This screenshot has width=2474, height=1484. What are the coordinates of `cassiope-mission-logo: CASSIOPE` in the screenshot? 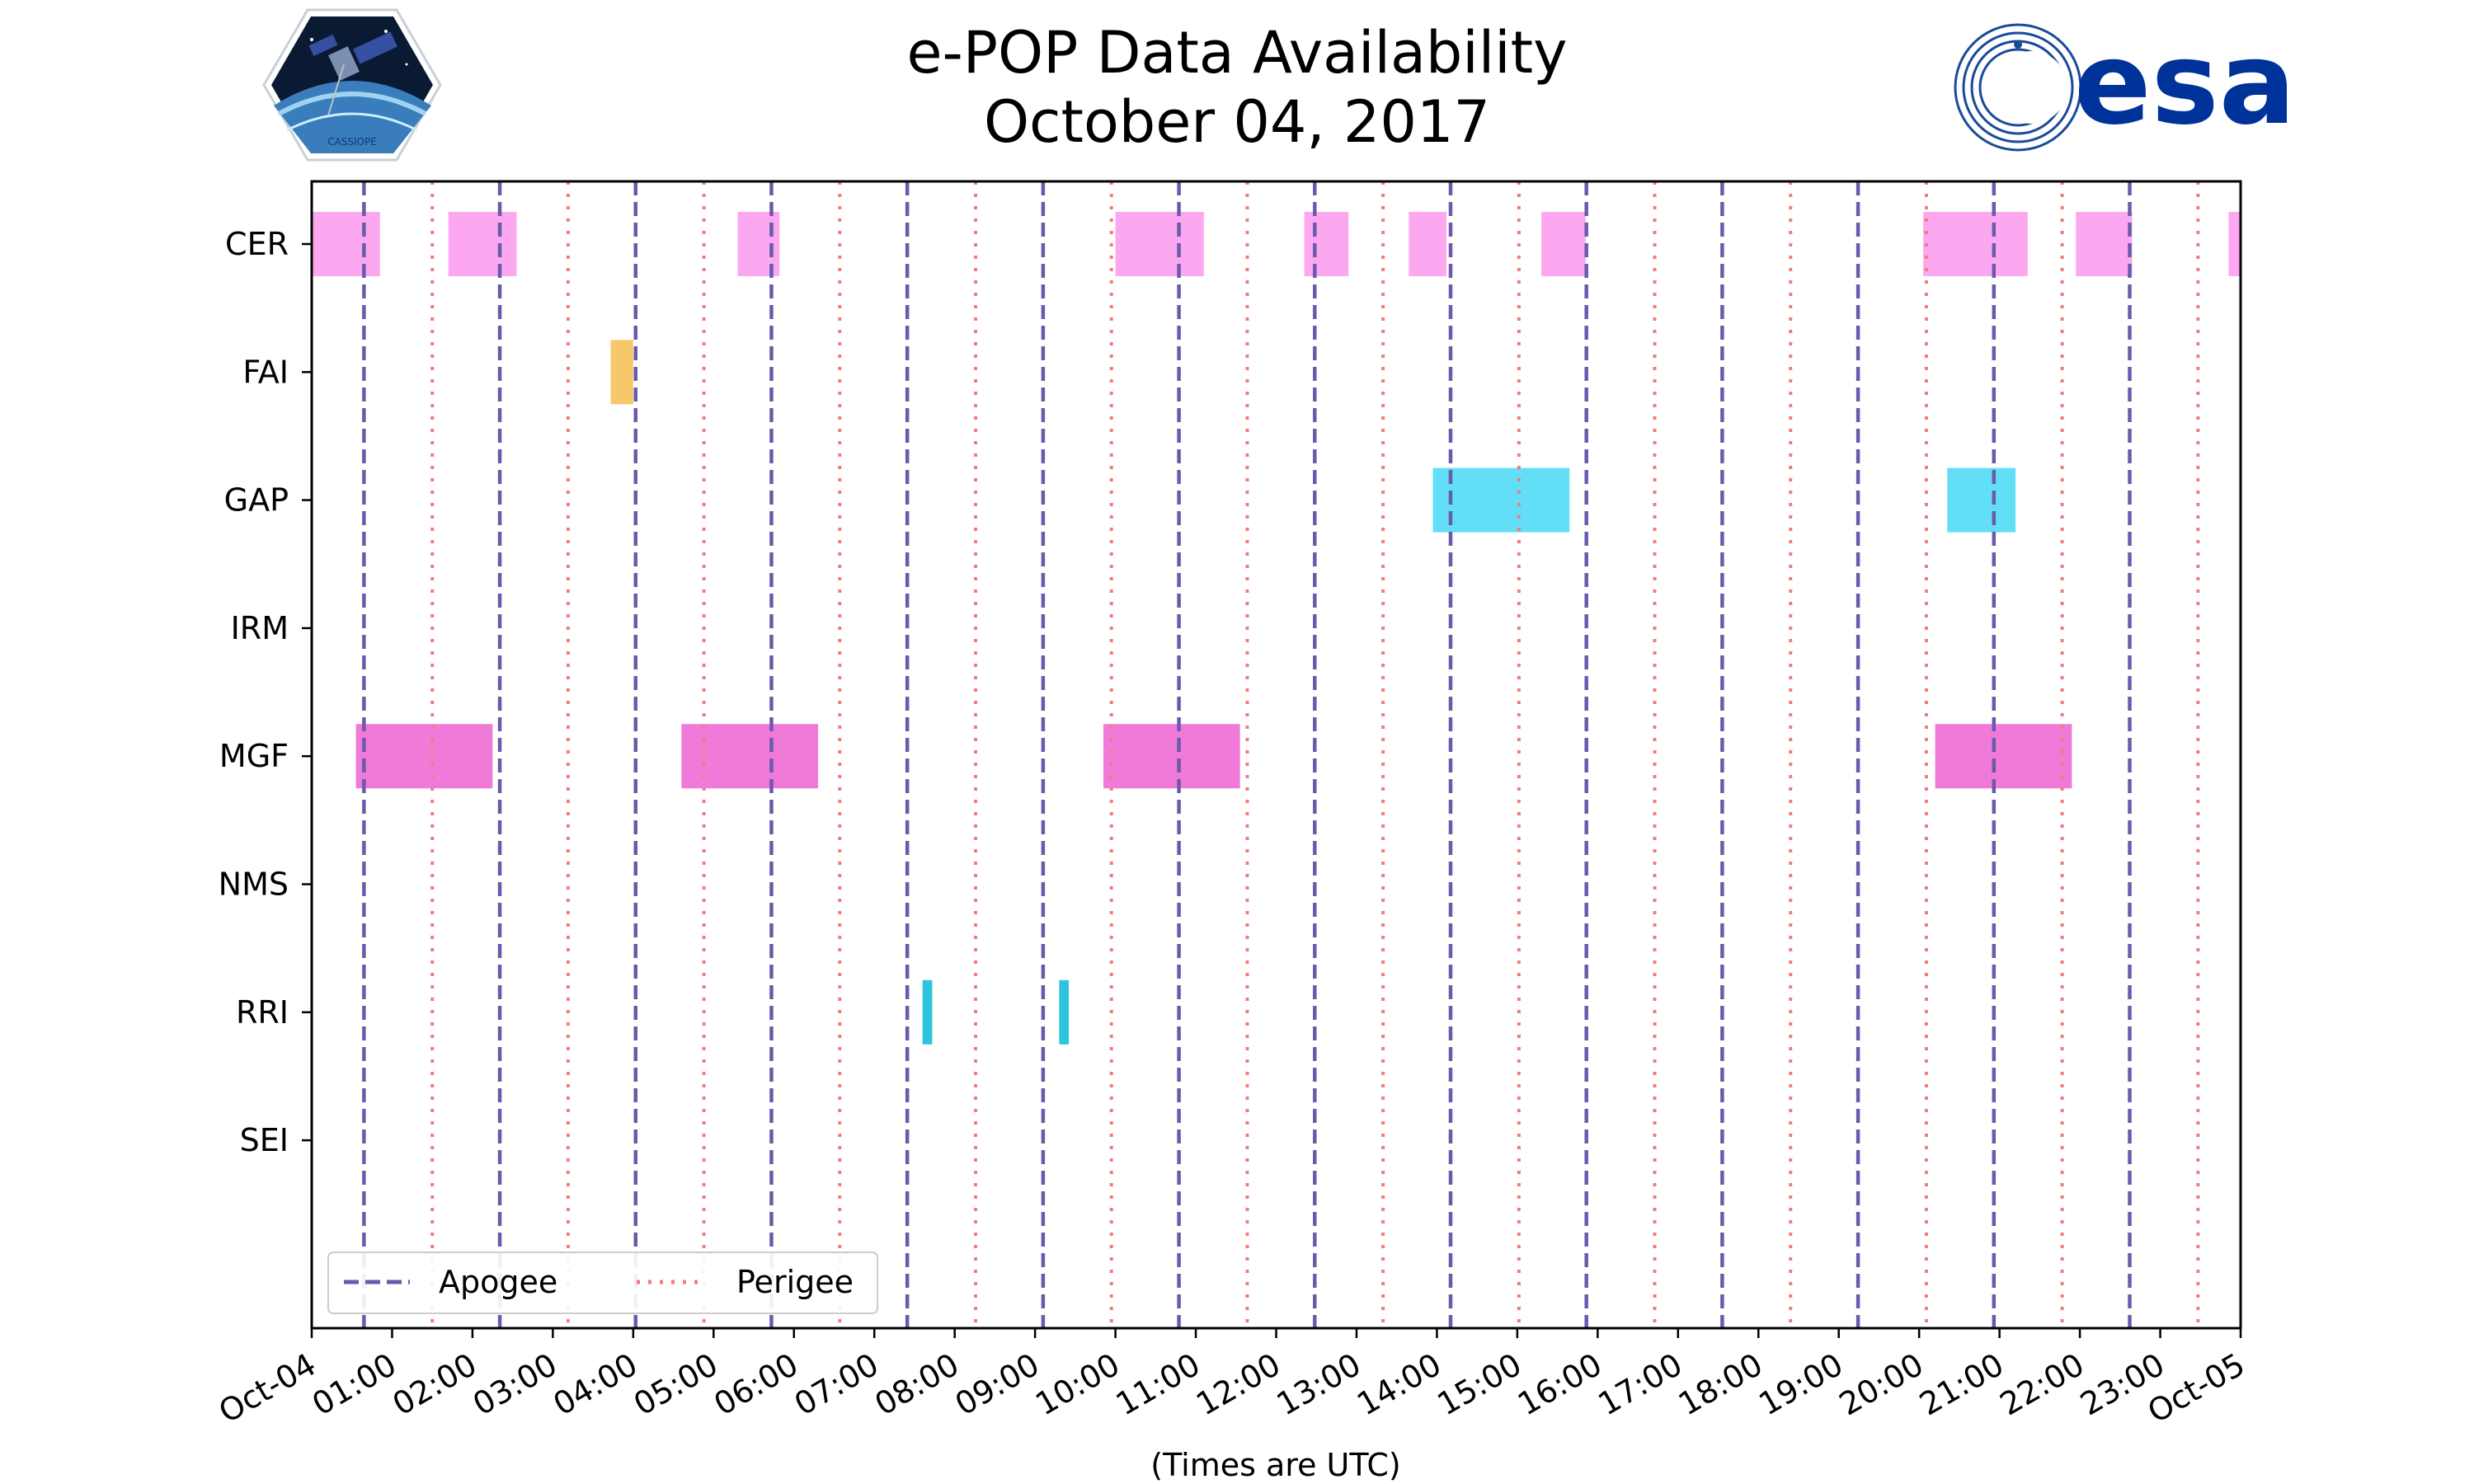 It's located at (352, 85).